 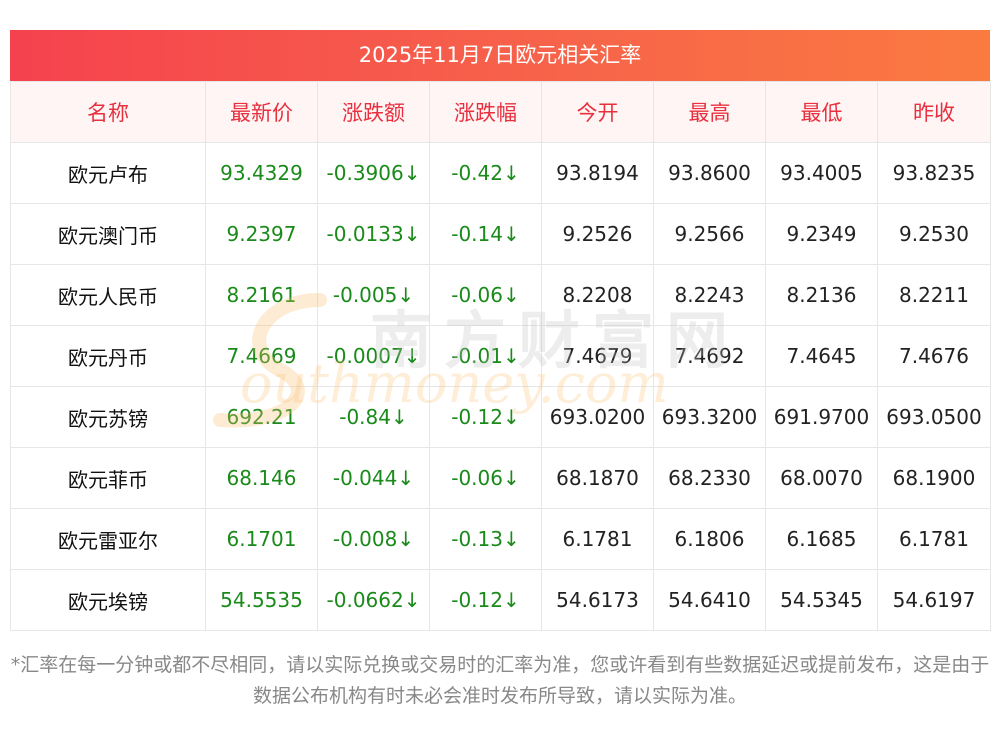 I want to click on cell-name: 欧元人民币, so click(x=108, y=295).